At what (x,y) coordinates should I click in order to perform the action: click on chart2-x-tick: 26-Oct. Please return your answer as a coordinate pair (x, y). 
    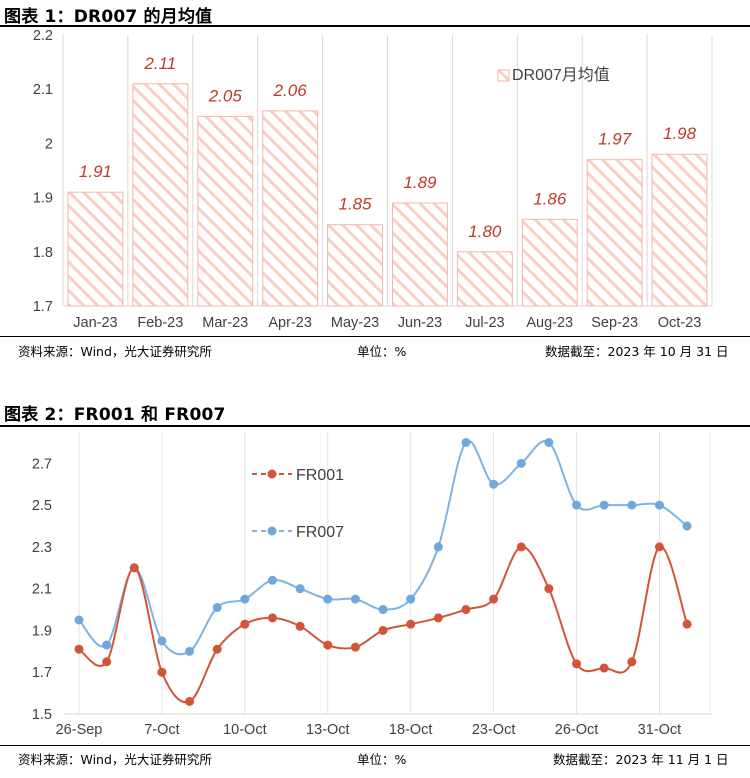
    Looking at the image, I should click on (577, 730).